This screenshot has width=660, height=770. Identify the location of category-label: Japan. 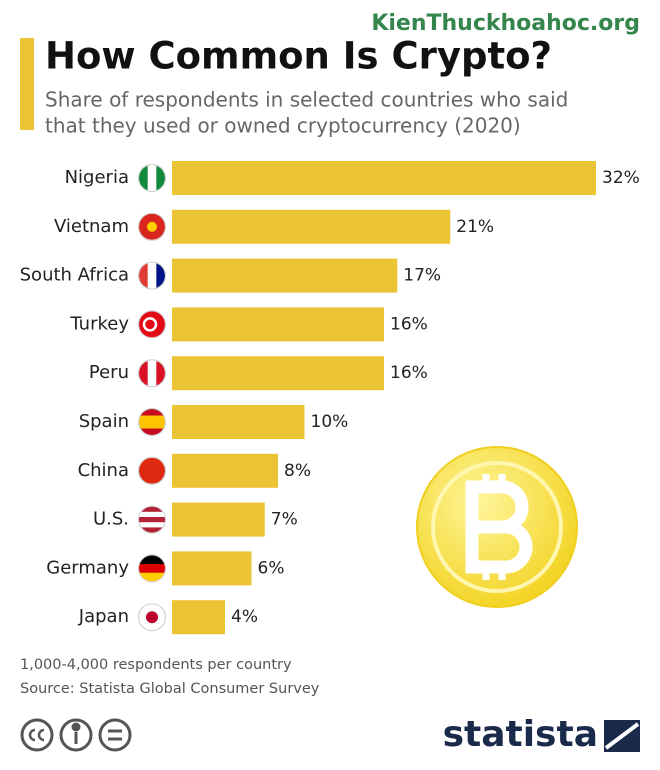
(103, 616).